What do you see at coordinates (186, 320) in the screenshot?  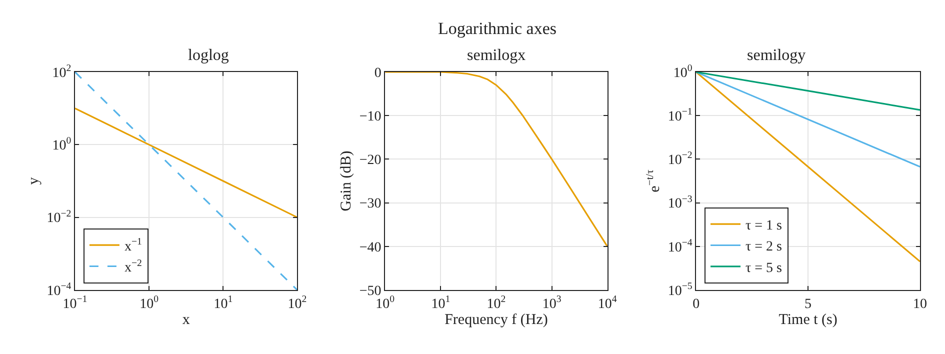 I see `x-axis-title: x` at bounding box center [186, 320].